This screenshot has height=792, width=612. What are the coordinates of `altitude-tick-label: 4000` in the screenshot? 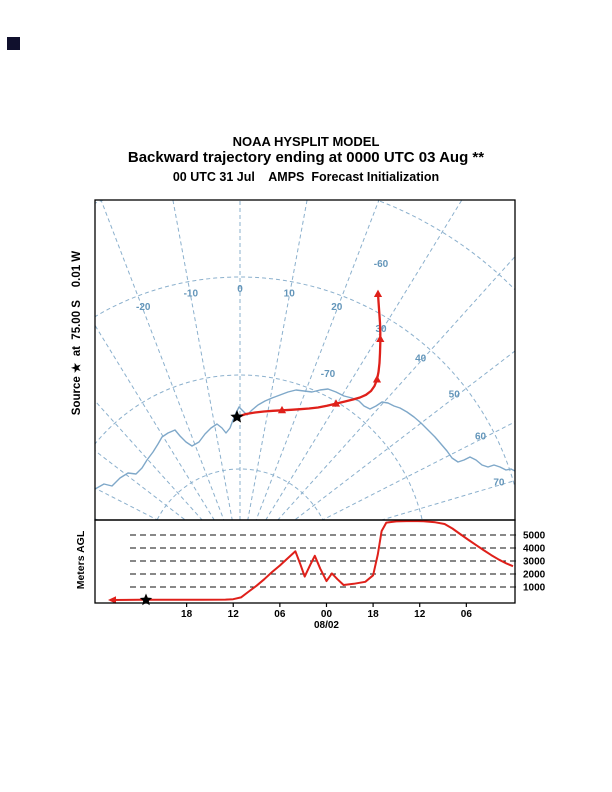 It's located at (534, 549).